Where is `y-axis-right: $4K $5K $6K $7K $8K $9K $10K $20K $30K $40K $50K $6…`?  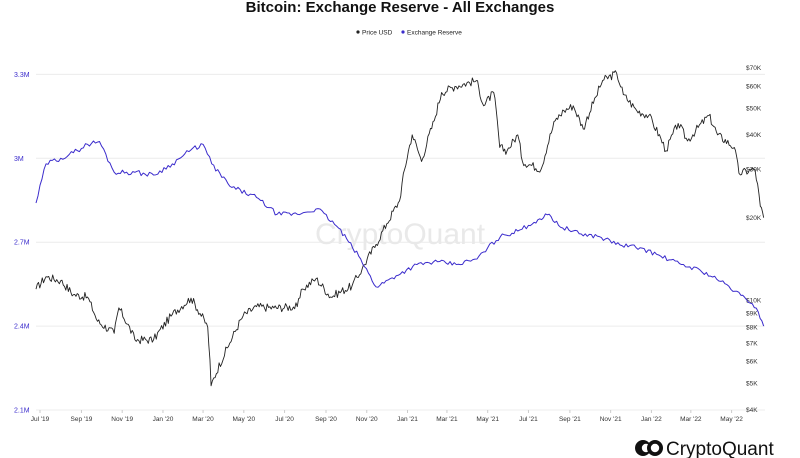
y-axis-right: $4K $5K $6K $7K $8K $9K $10K $20K $30K $40K $50K $6… is located at coordinates (754, 239).